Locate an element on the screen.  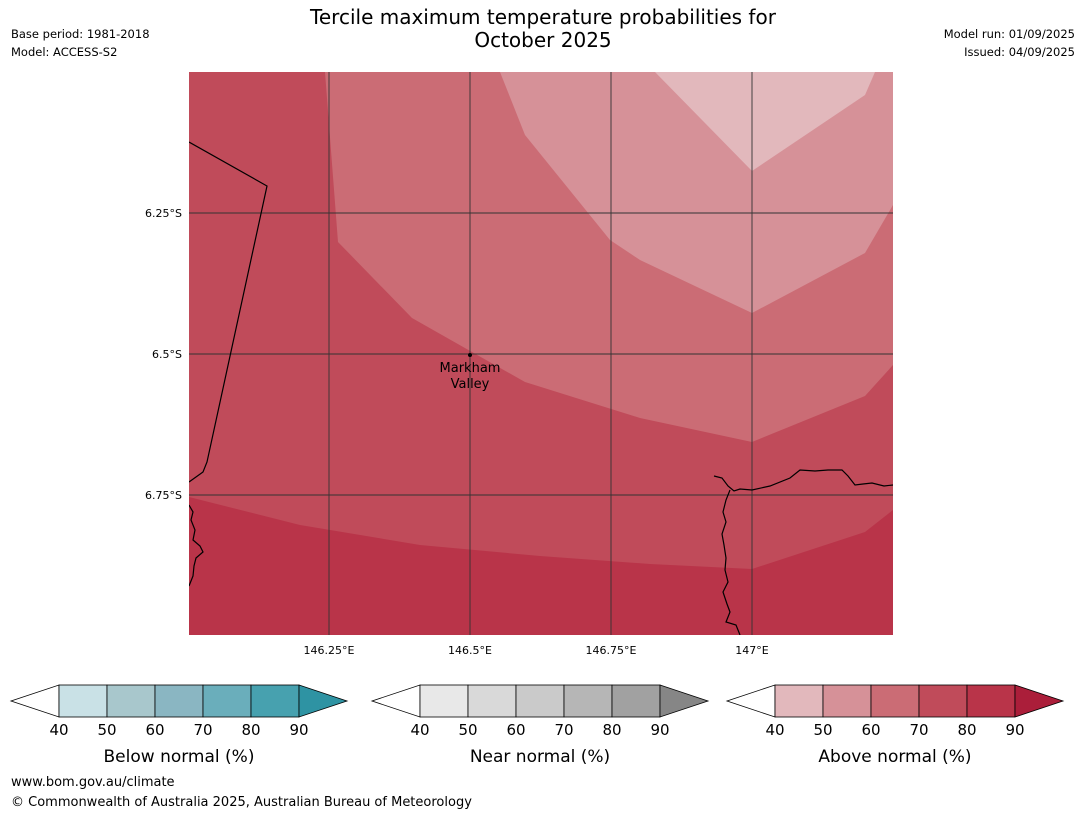
colorbar-above-tick-label: 70 is located at coordinates (918, 730).